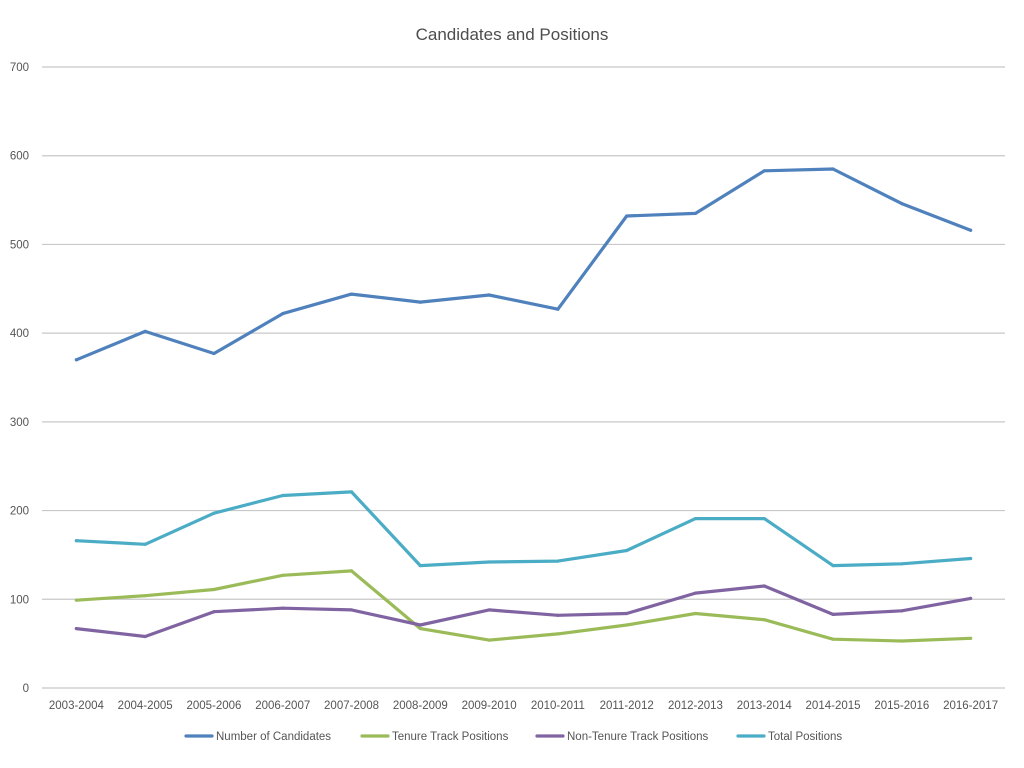  I want to click on legend-item: Total Positions, so click(789, 737).